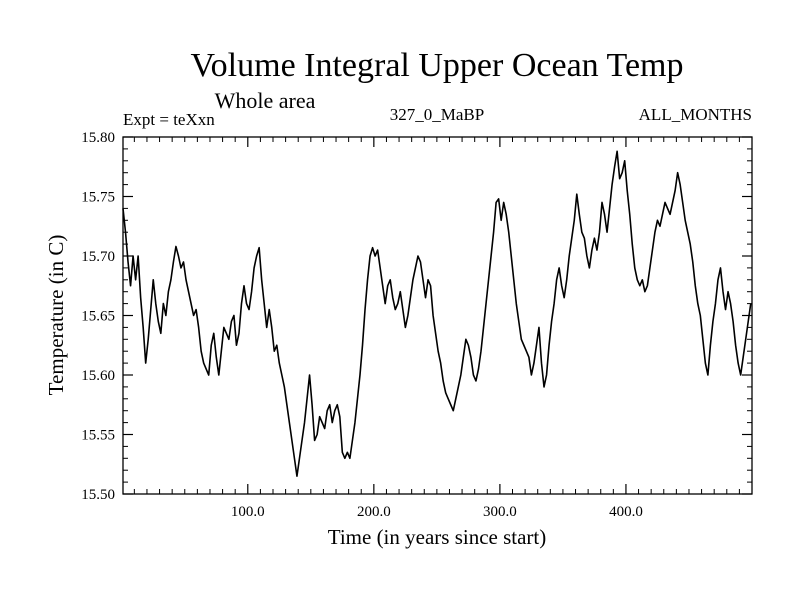 This screenshot has height=600, width=800. Describe the element at coordinates (500, 512) in the screenshot. I see `x-tick-label: 300.0` at that location.